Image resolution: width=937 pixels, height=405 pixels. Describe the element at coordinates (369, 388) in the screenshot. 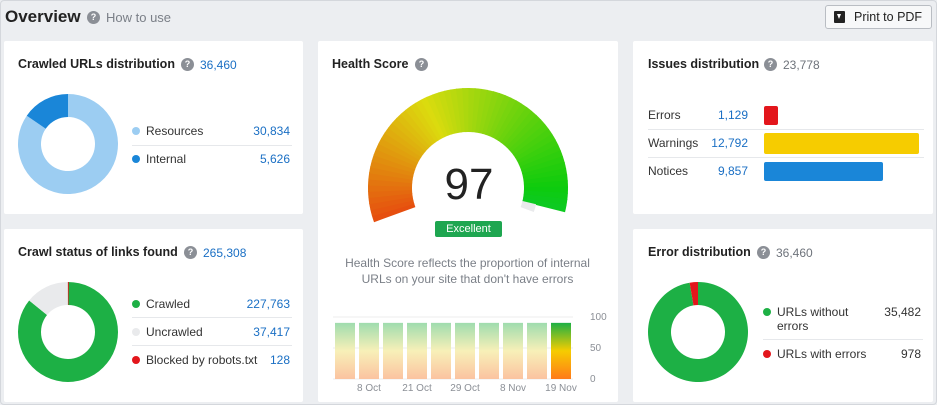

I see `x-tick-label: 8 Oct` at that location.